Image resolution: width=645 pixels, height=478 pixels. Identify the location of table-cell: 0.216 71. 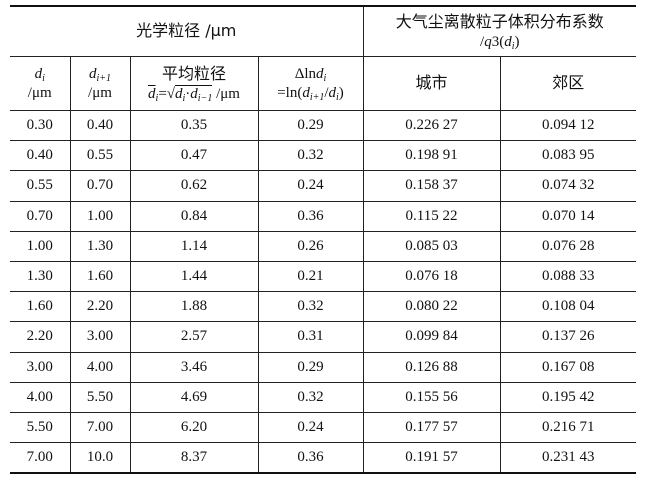
(568, 427).